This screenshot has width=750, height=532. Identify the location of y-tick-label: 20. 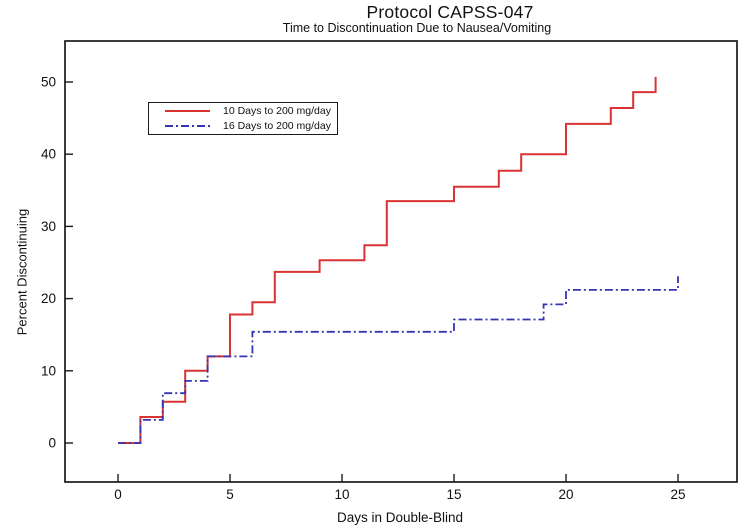
(48, 298).